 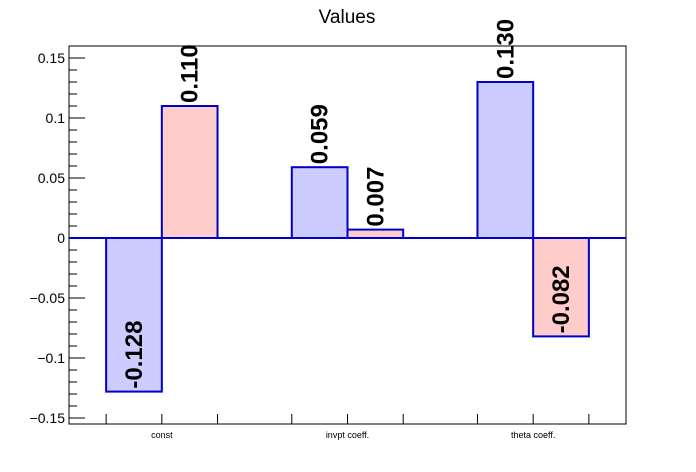 What do you see at coordinates (375, 197) in the screenshot?
I see `data-label: 0.007` at bounding box center [375, 197].